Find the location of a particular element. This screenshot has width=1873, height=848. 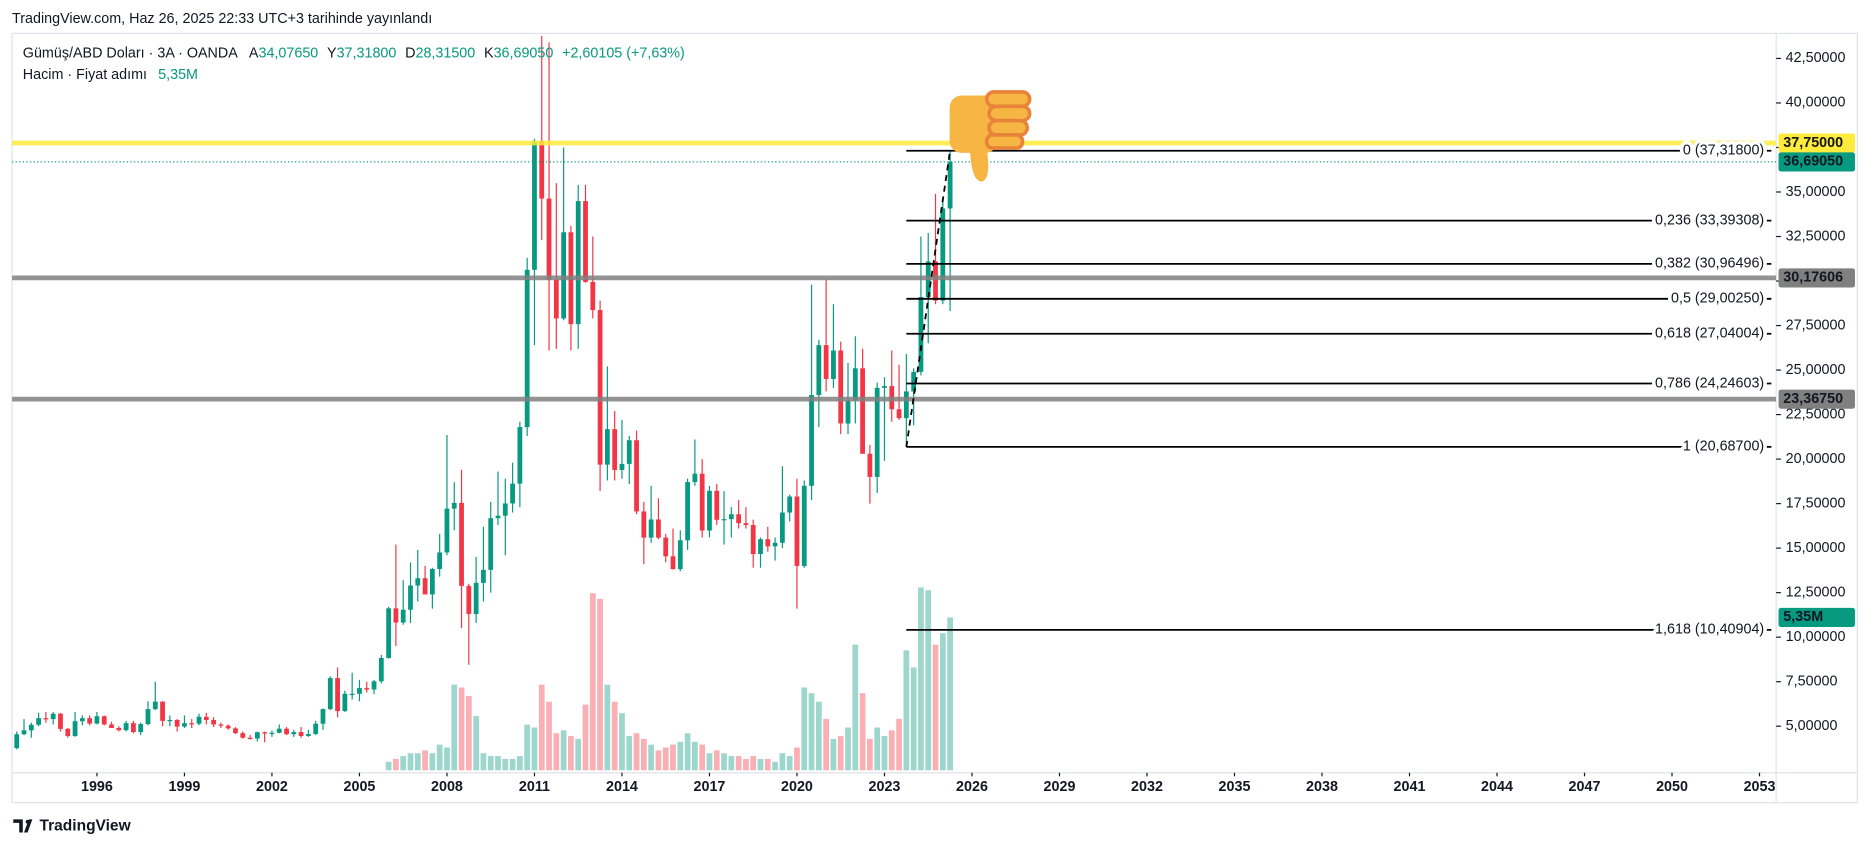

fib-level-label: 0 (37,31800) is located at coordinates (1723, 151).